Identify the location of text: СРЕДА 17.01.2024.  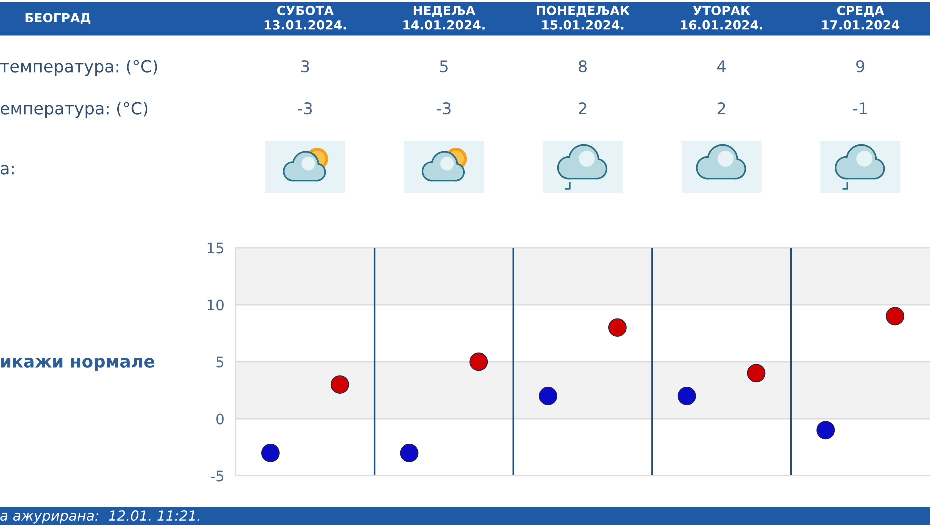
(861, 18).